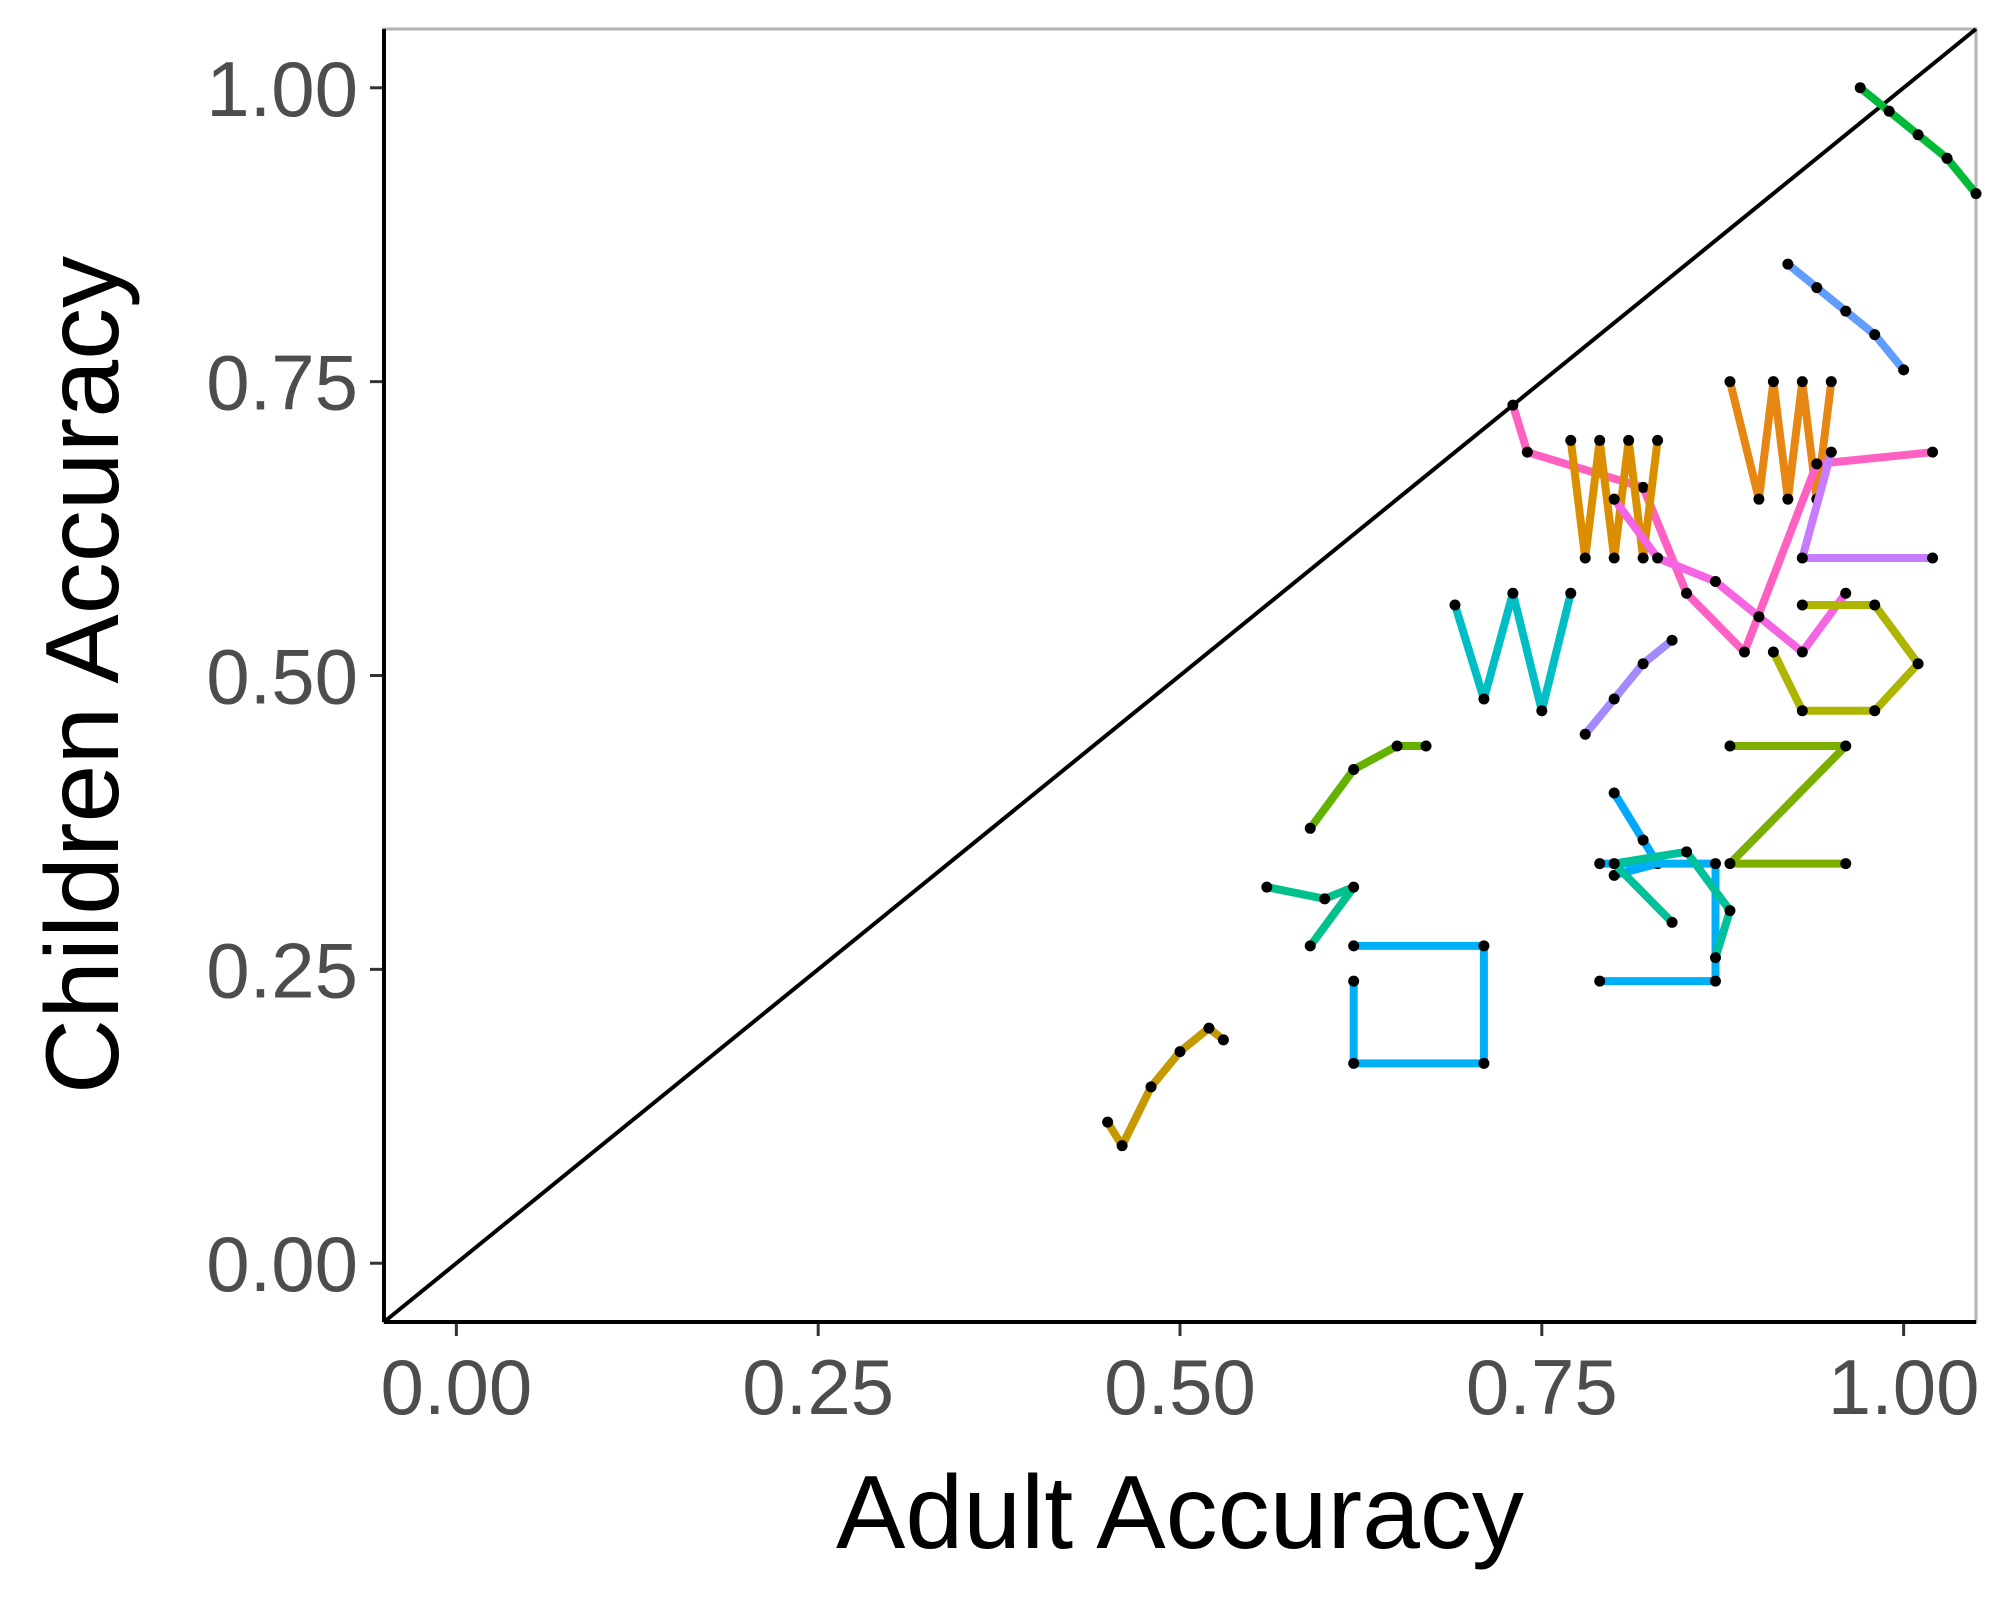  What do you see at coordinates (282, 383) in the screenshot?
I see `y-tick-label: 0.75` at bounding box center [282, 383].